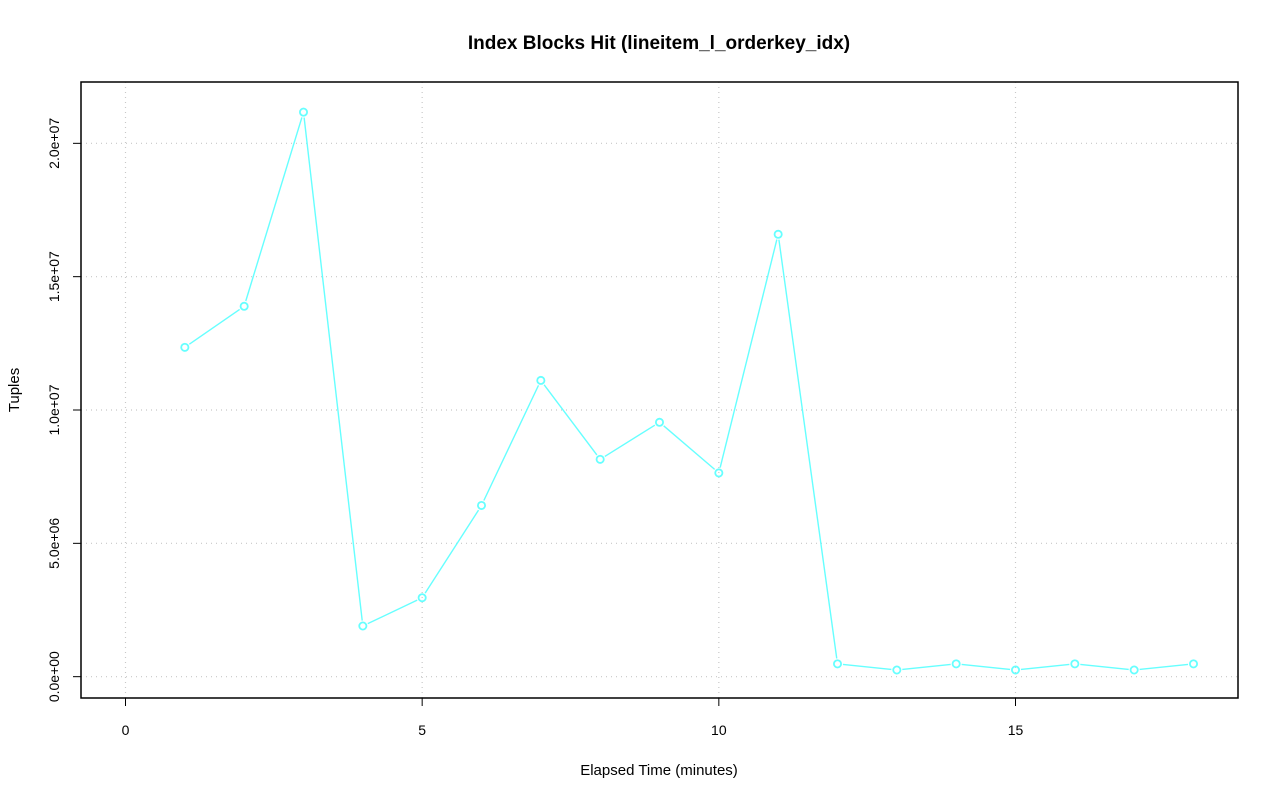 This screenshot has width=1280, height=801. I want to click on y-tick-label: 1.5e+07, so click(54, 276).